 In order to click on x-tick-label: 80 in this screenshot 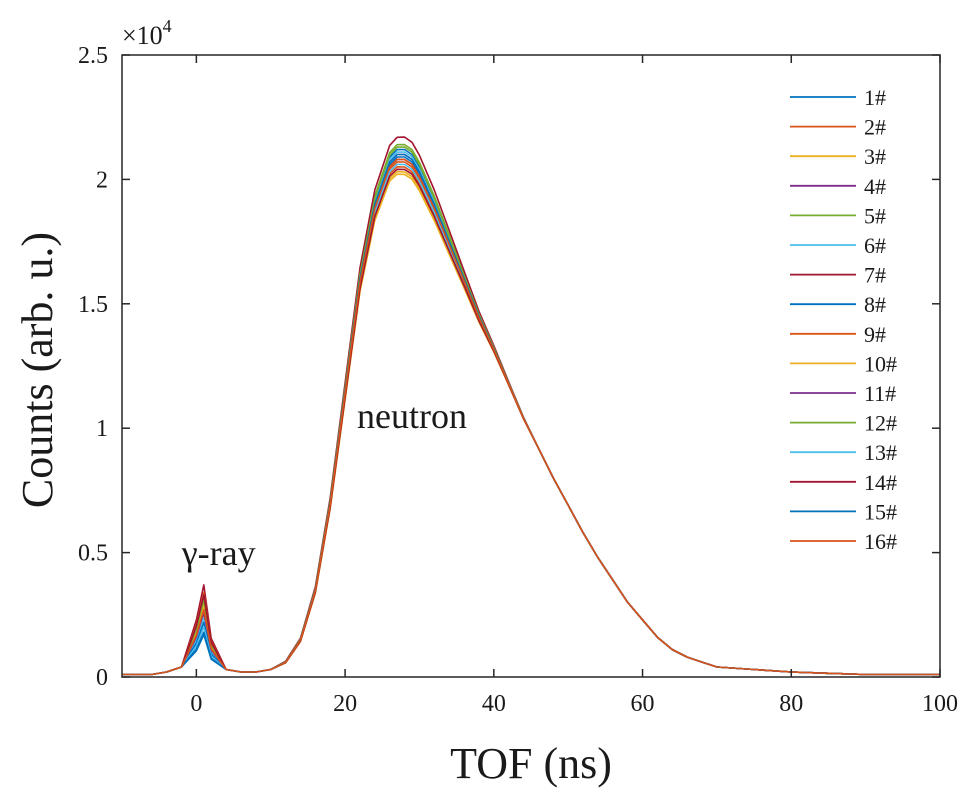, I will do `click(791, 704)`.